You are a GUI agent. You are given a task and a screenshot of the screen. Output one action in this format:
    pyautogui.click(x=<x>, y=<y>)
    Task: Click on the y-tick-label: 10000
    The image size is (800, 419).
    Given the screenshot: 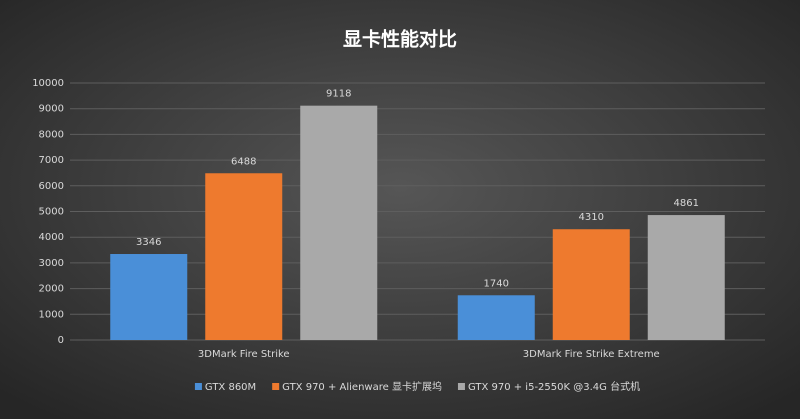 What is the action you would take?
    pyautogui.click(x=48, y=83)
    